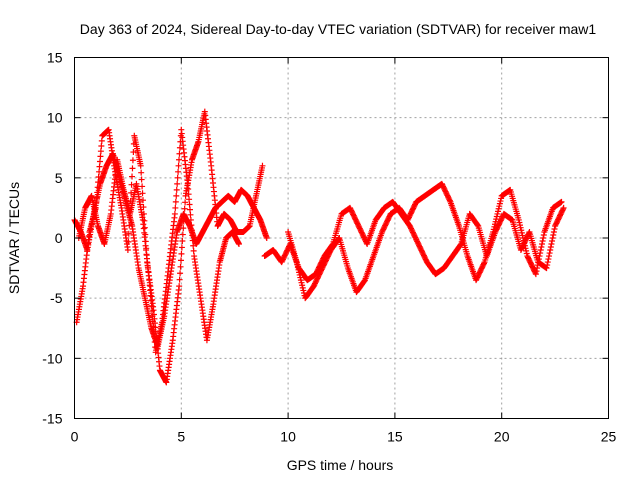 Image resolution: width=640 pixels, height=480 pixels. I want to click on y-tick-label: -10, so click(52, 358).